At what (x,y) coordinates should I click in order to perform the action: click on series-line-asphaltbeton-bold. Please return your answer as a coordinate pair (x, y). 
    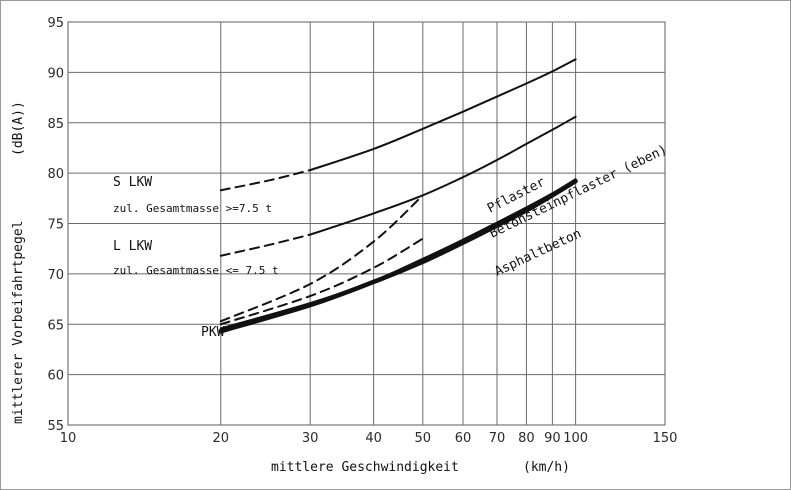
    Looking at the image, I should click on (398, 256).